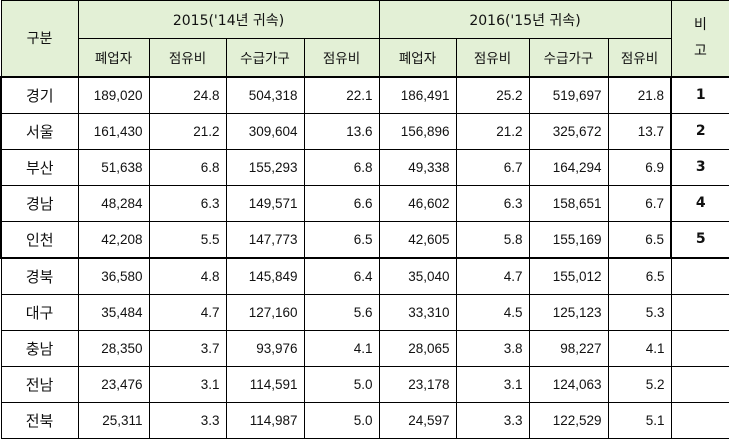 This screenshot has height=439, width=729. What do you see at coordinates (639, 167) in the screenshot?
I see `value-cell-r16: 6.9` at bounding box center [639, 167].